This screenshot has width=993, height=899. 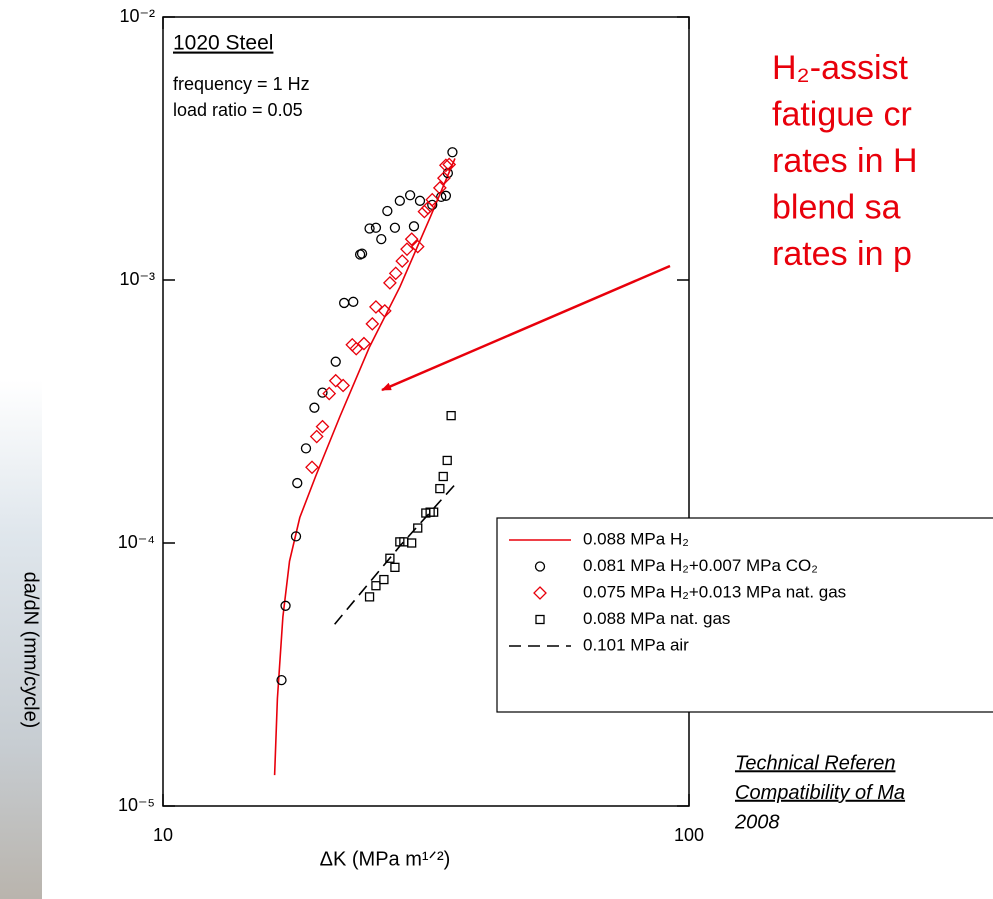 What do you see at coordinates (636, 538) in the screenshot?
I see `legend-label: 0.088 MPa H₂` at bounding box center [636, 538].